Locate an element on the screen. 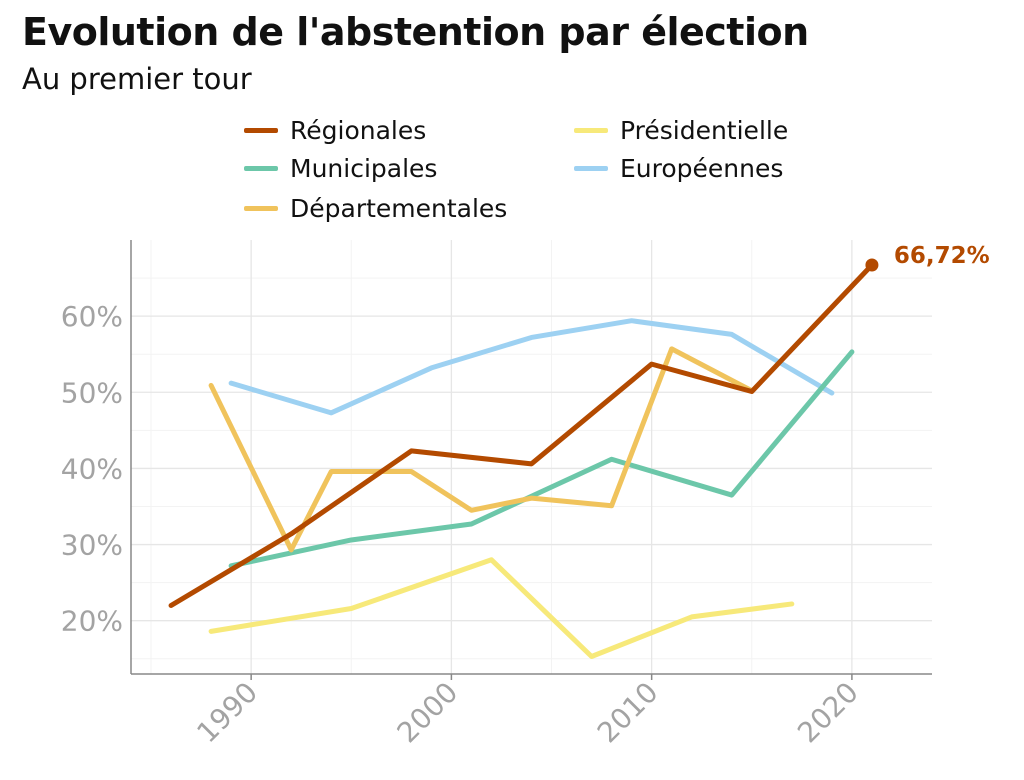 This screenshot has height=780, width=1024. legend-swatch-presidentielle is located at coordinates (591, 130).